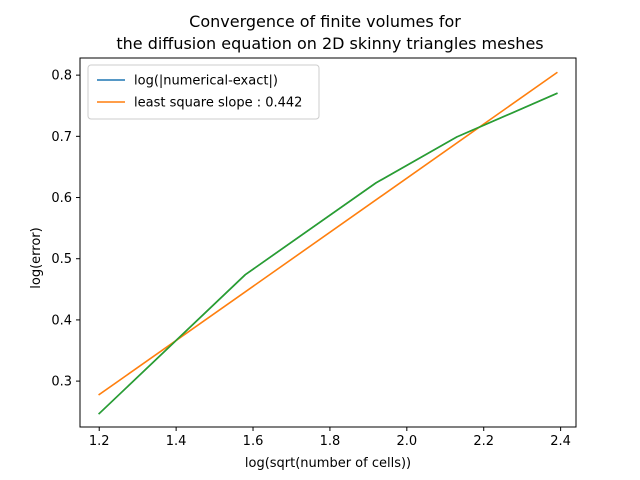 The width and height of the screenshot is (640, 480). Describe the element at coordinates (325, 21) in the screenshot. I see `chart-title-line-1: Convergence of finite volumes for` at that location.